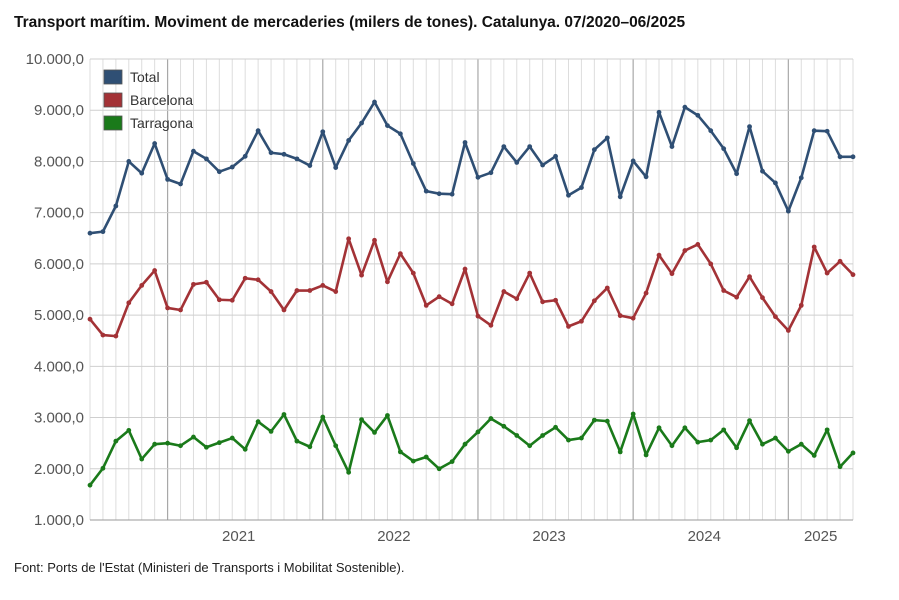  I want to click on y-tick-label: 8.000,0, so click(59, 161).